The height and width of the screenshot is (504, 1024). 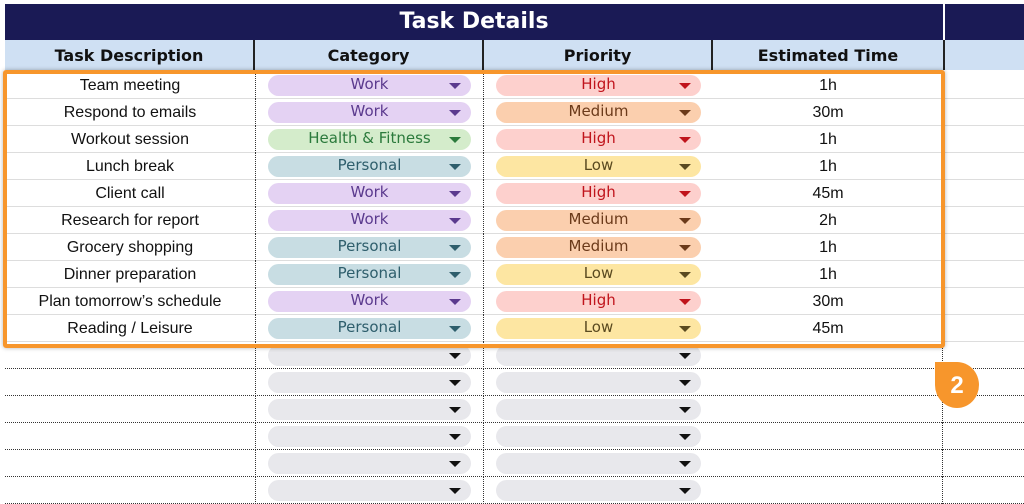 I want to click on priority-cell: Low, so click(x=598, y=274).